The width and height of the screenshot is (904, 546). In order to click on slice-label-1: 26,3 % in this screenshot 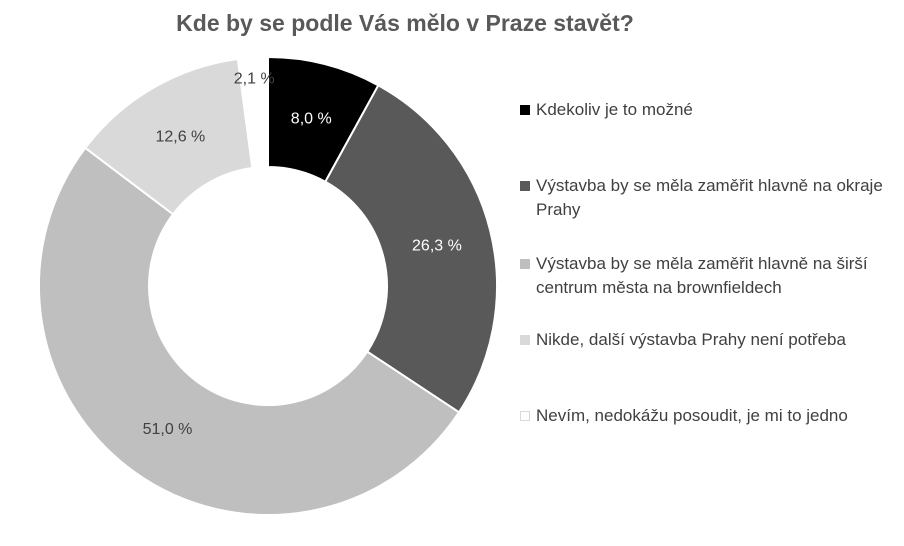, I will do `click(437, 245)`.